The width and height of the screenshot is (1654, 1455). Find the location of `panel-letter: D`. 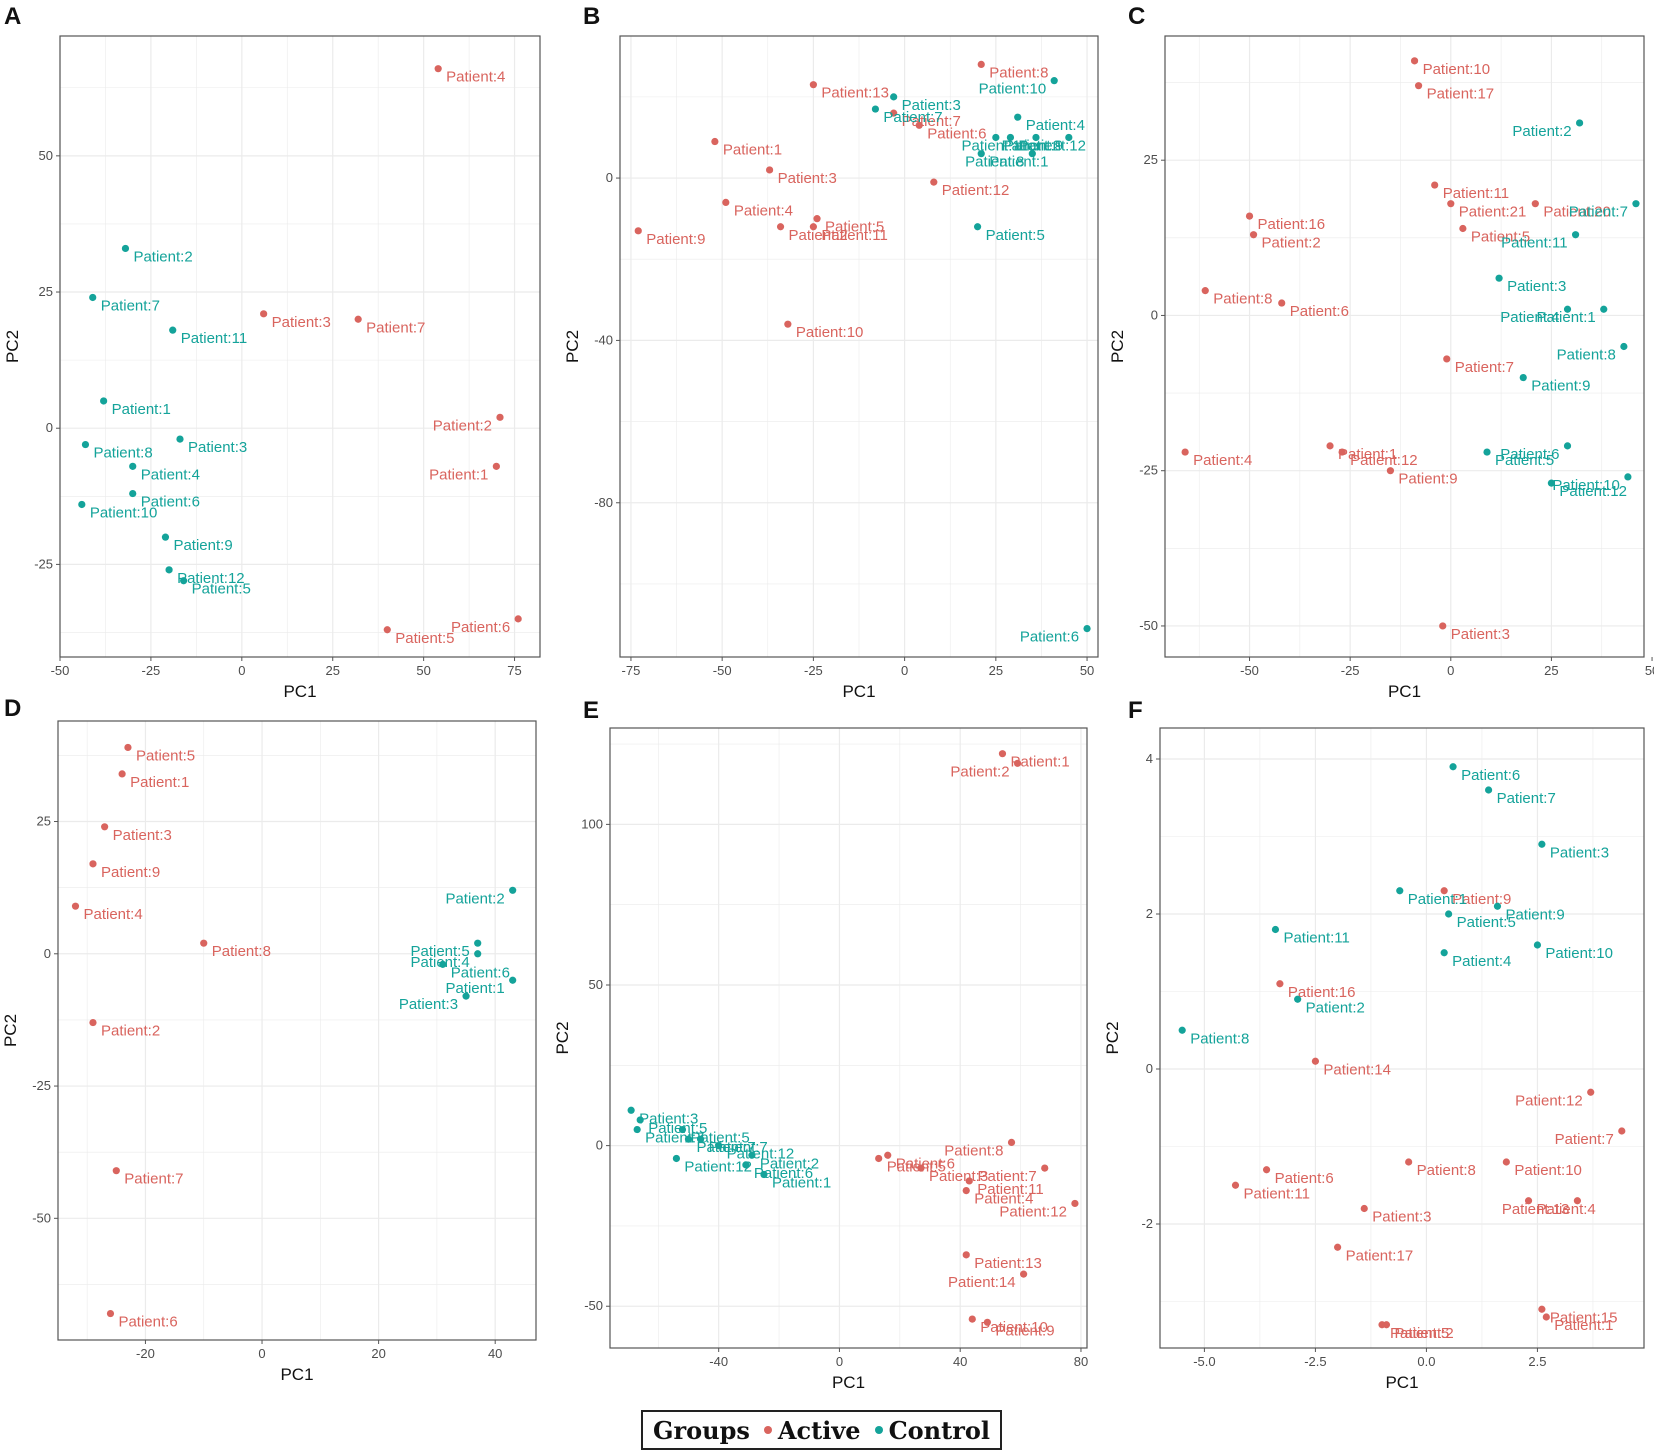

panel-letter: D is located at coordinates (12, 708).